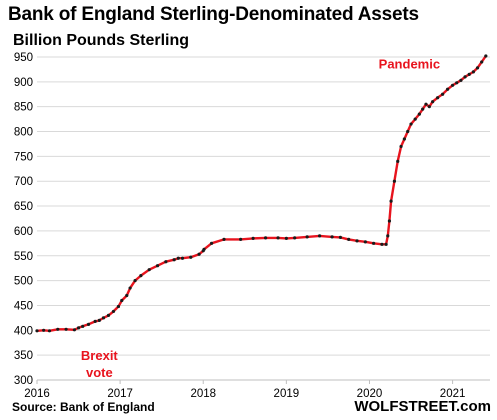 This screenshot has width=497, height=420. What do you see at coordinates (23, 331) in the screenshot?
I see `y-tick-label: 400` at bounding box center [23, 331].